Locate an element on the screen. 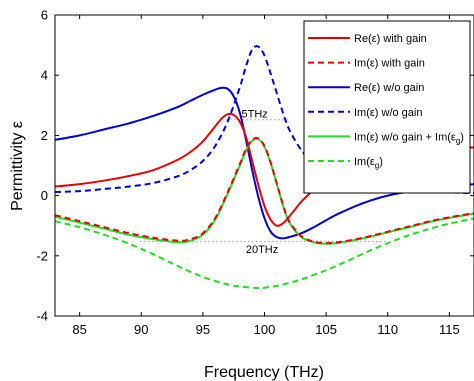 The width and height of the screenshot is (474, 381). y-tick-label: -4 is located at coordinates (42, 316).